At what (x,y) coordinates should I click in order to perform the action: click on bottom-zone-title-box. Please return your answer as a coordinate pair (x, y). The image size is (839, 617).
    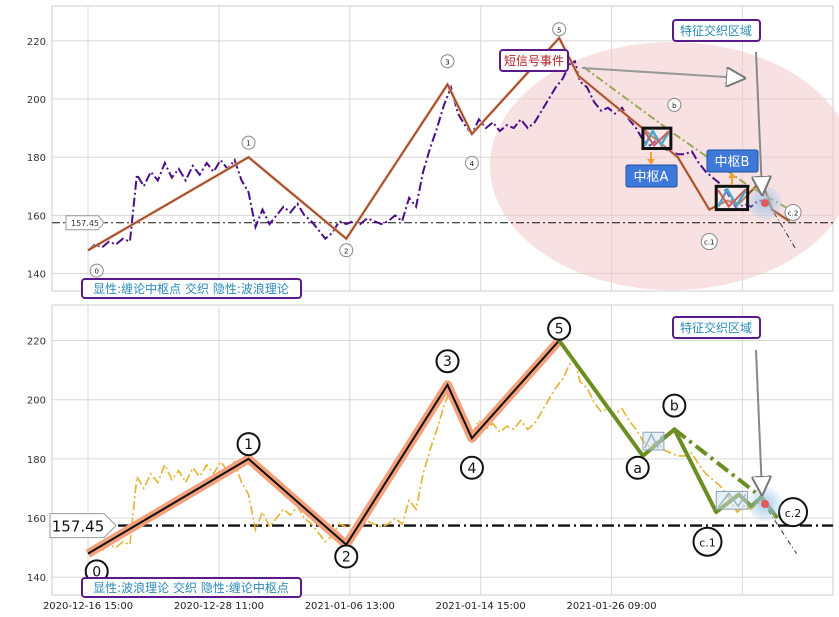
    Looking at the image, I should click on (716, 327).